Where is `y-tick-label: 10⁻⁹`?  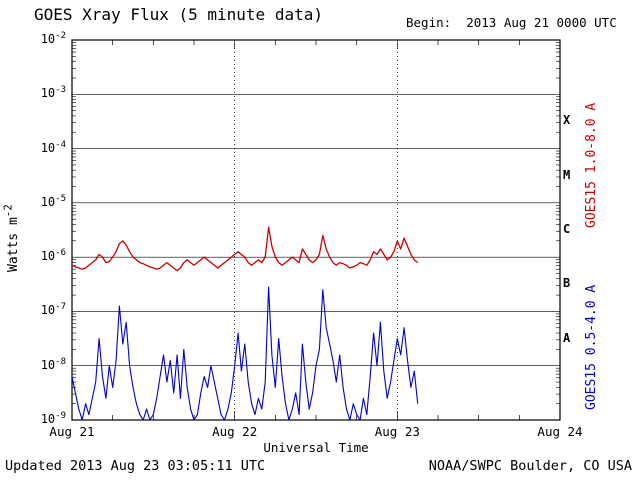
y-tick-label: 10⁻⁹ is located at coordinates (53, 419).